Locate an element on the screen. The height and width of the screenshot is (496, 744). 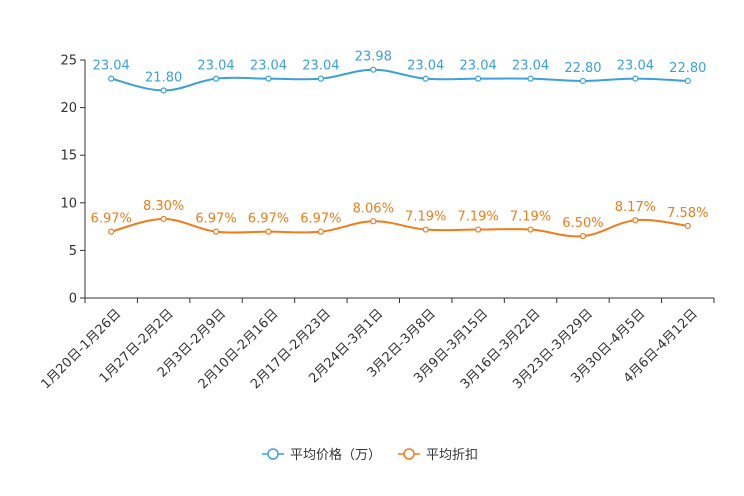
legend-item-0: 平均价格（万） is located at coordinates (321, 455).